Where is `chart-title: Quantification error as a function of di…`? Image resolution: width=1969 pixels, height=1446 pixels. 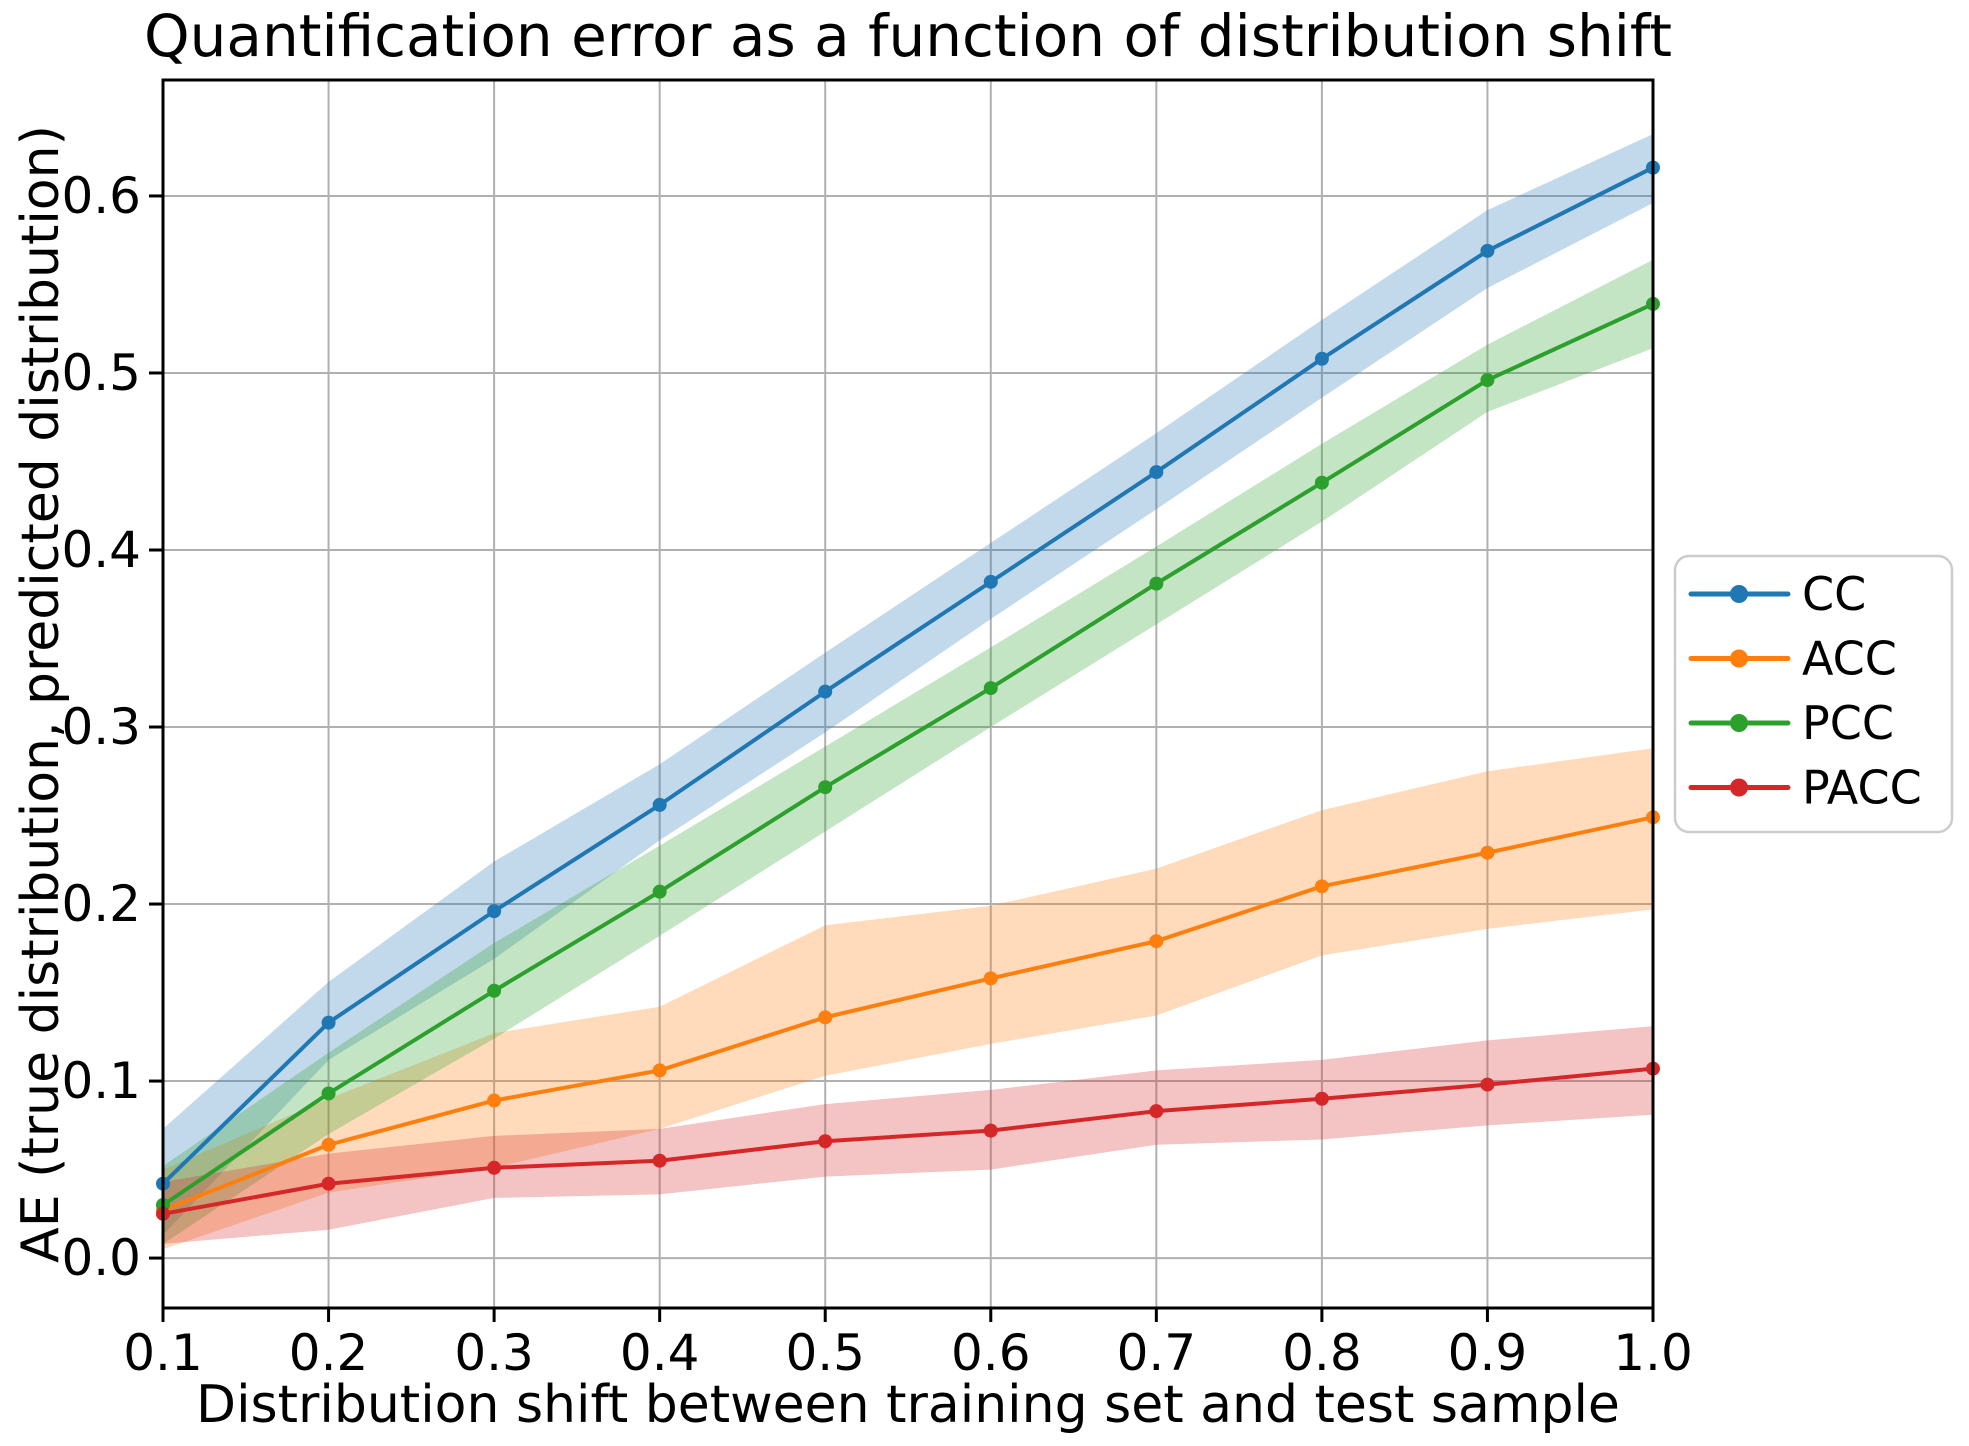 chart-title: Quantification error as a function of di… is located at coordinates (908, 36).